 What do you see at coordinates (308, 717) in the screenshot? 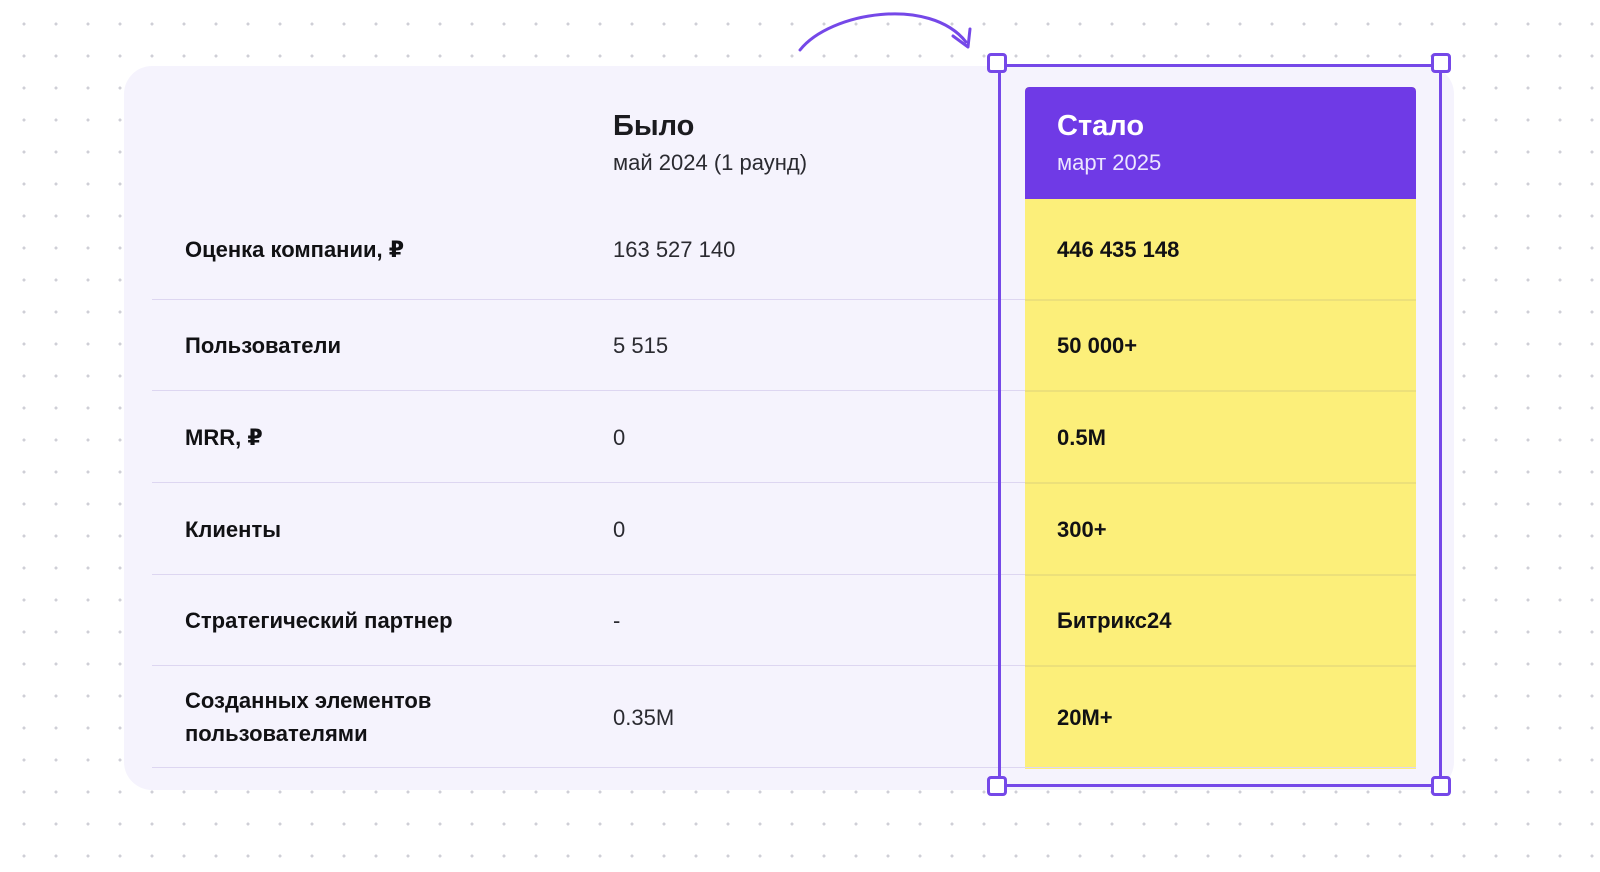
I see `row-label: Созданных элементов пользователями` at bounding box center [308, 717].